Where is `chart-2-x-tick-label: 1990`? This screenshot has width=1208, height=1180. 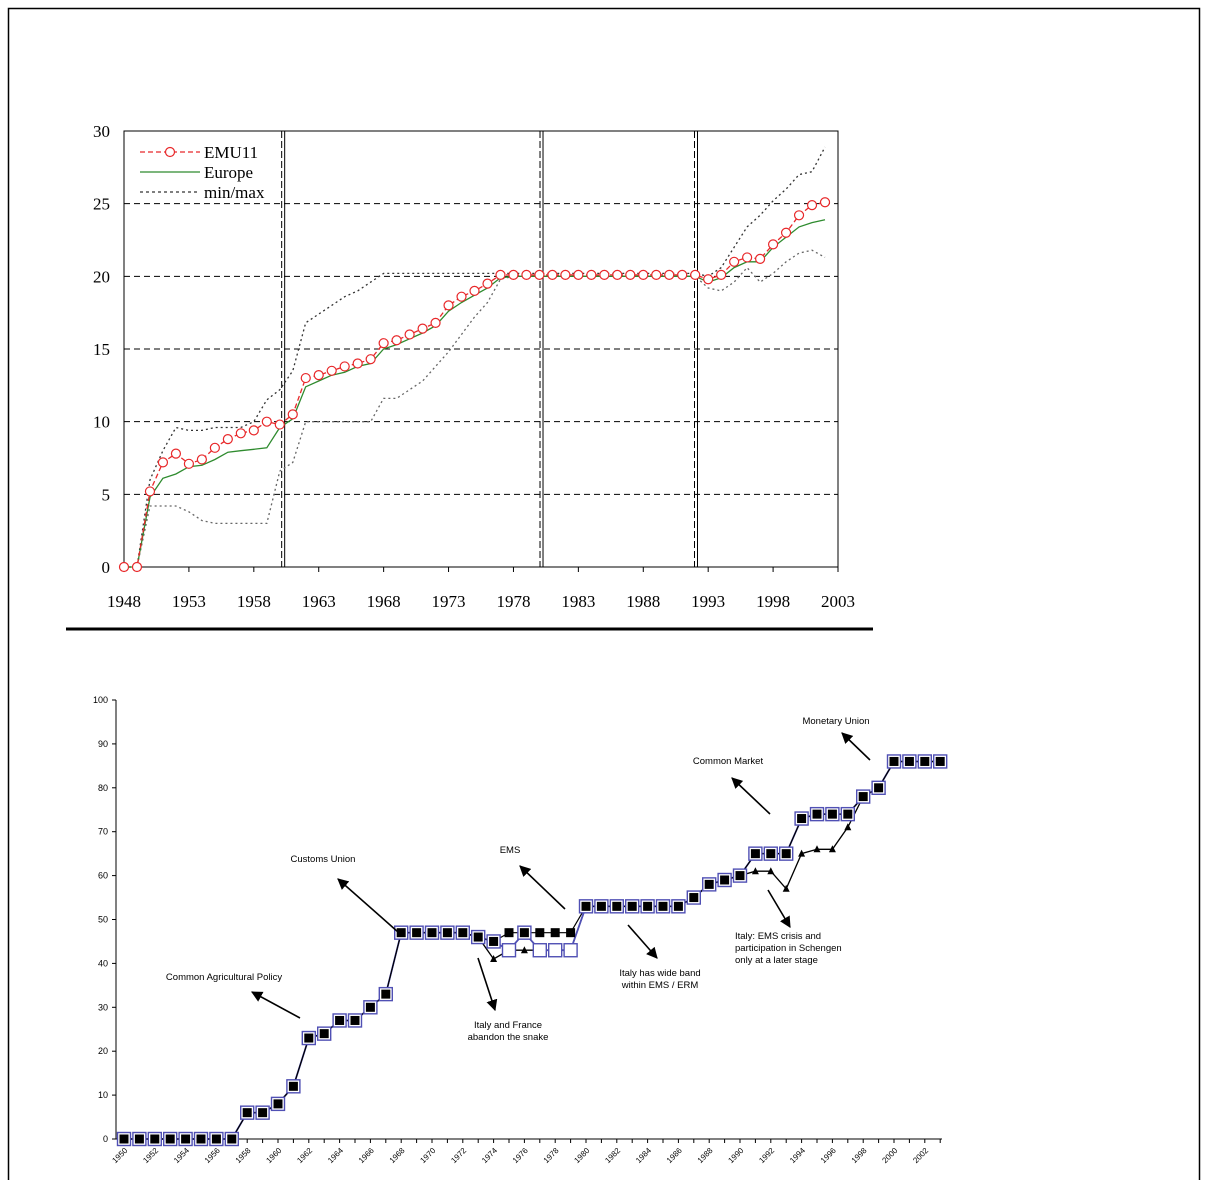 chart-2-x-tick-label: 1990 is located at coordinates (735, 1155).